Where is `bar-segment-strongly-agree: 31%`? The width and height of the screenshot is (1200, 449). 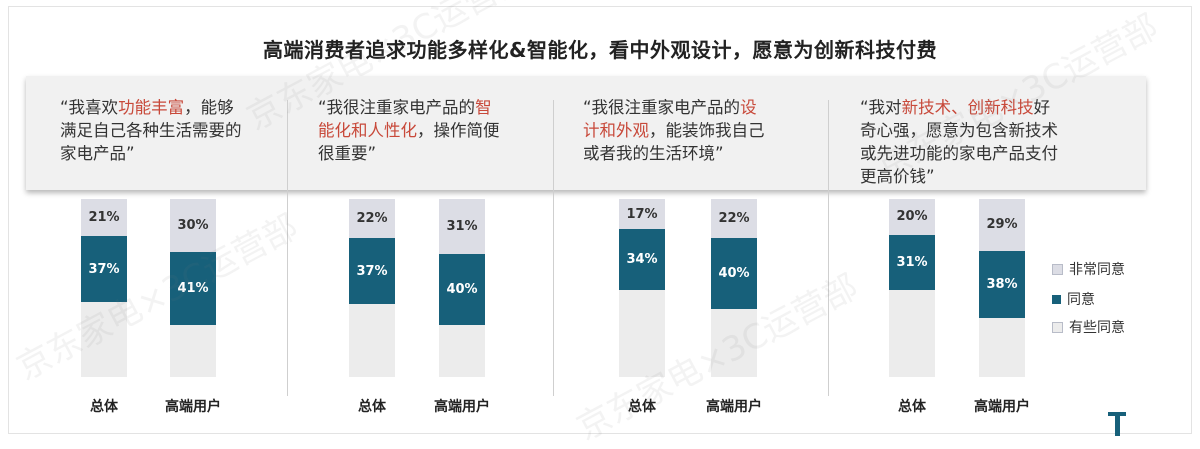 bar-segment-strongly-agree: 31% is located at coordinates (462, 227).